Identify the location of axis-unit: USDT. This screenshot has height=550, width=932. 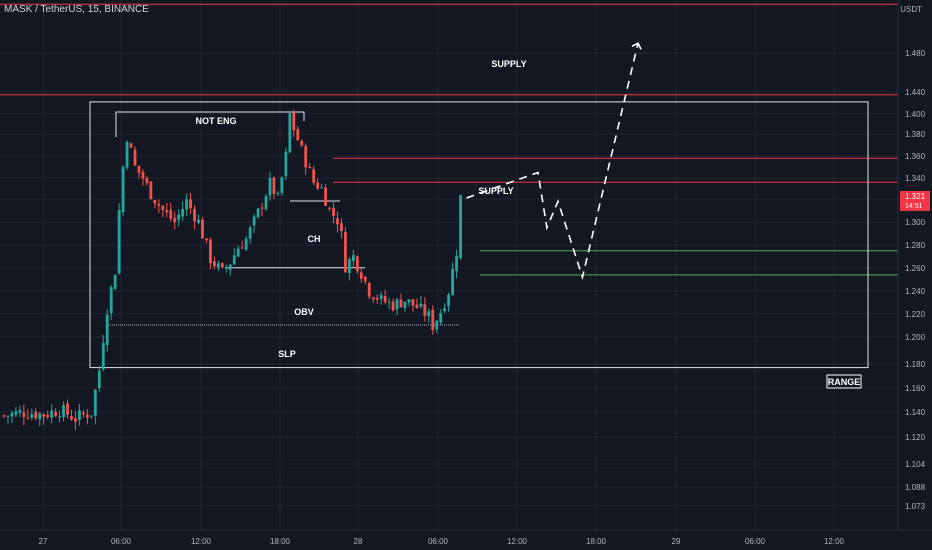
(911, 9).